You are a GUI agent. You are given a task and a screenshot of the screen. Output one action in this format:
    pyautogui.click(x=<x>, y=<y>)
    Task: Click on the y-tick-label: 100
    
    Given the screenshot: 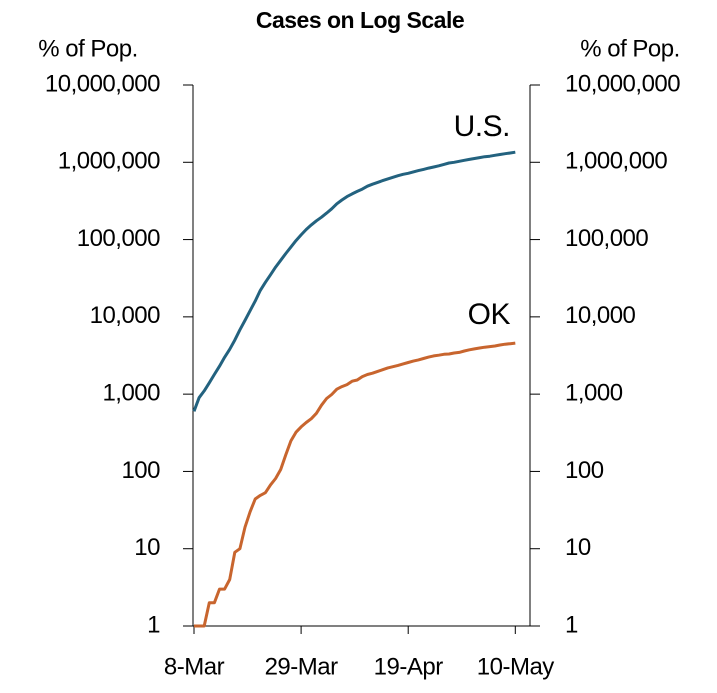 What is the action you would take?
    pyautogui.click(x=140, y=470)
    